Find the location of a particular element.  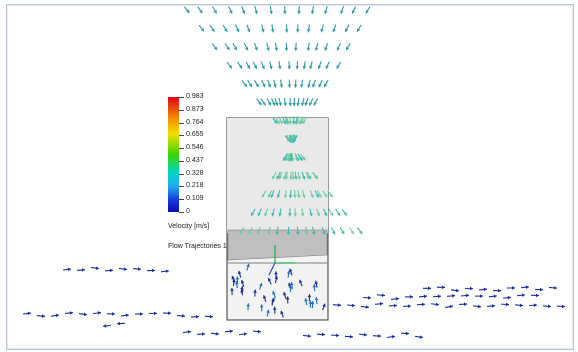

legend-tick-label: 0.546 is located at coordinates (195, 148).